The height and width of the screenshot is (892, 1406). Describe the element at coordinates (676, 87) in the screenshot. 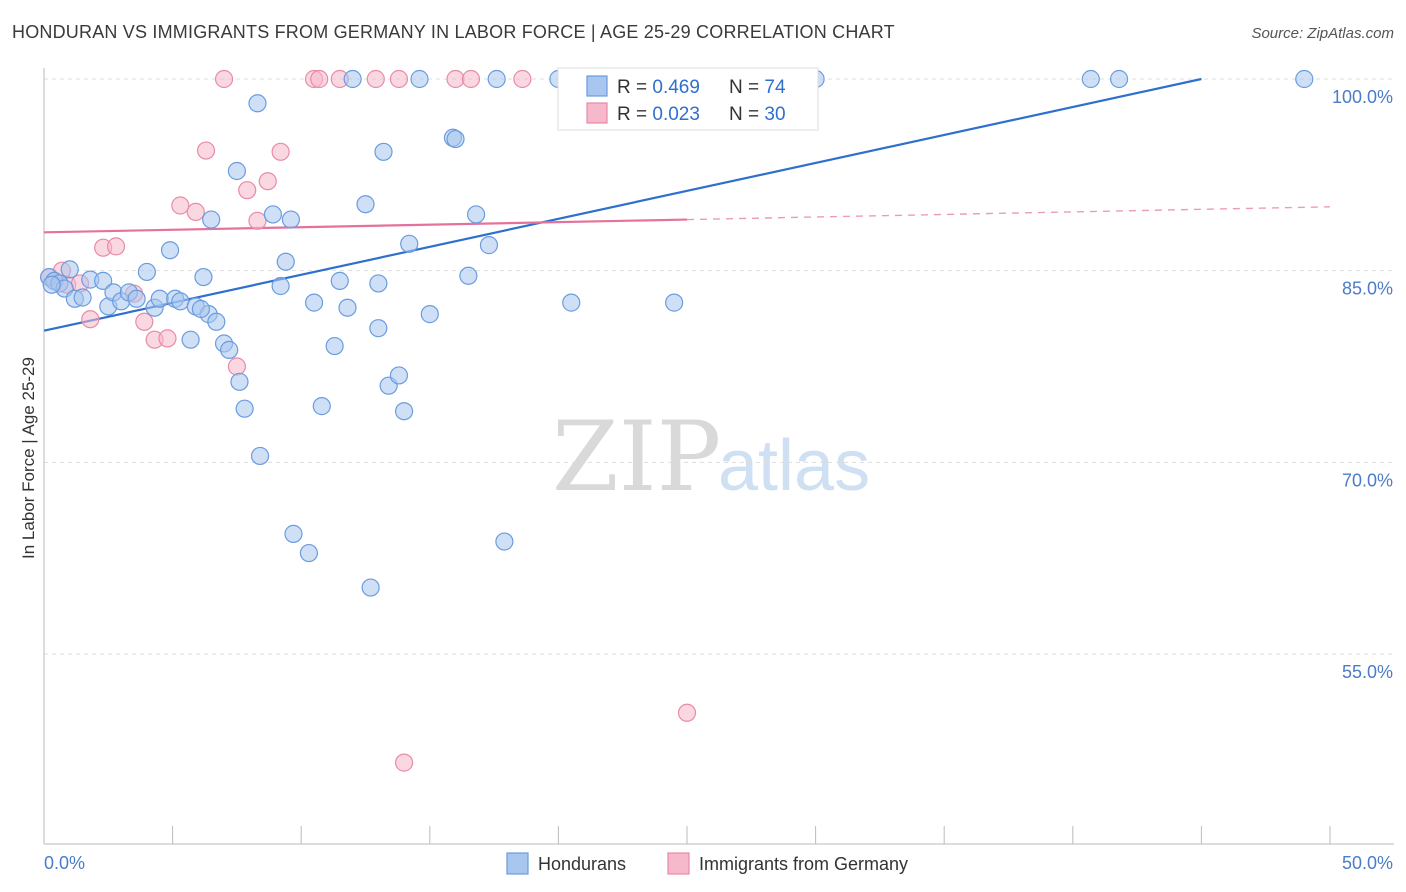

I see `legend-r-value: 0.469` at that location.